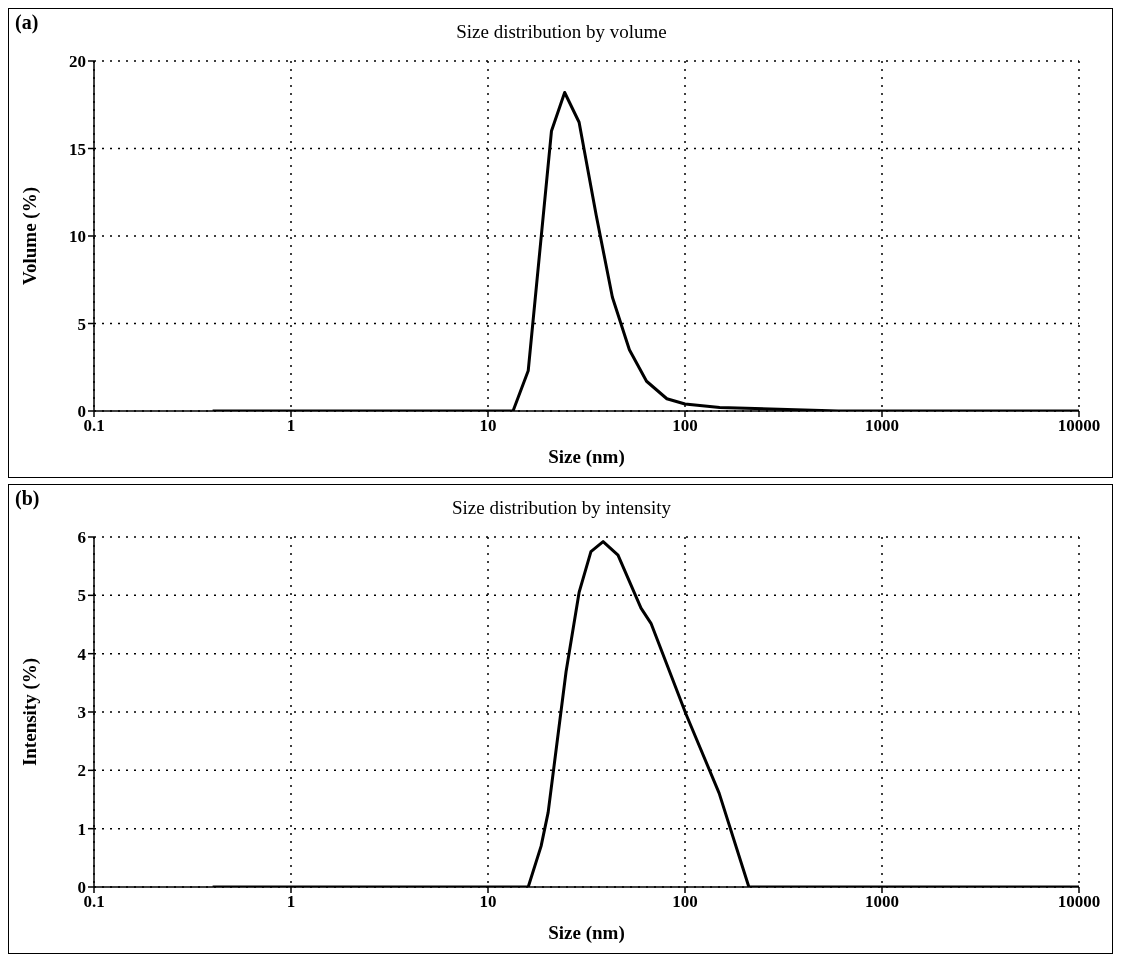 The width and height of the screenshot is (1123, 974). Describe the element at coordinates (27, 22) in the screenshot. I see `text: (a)` at that location.